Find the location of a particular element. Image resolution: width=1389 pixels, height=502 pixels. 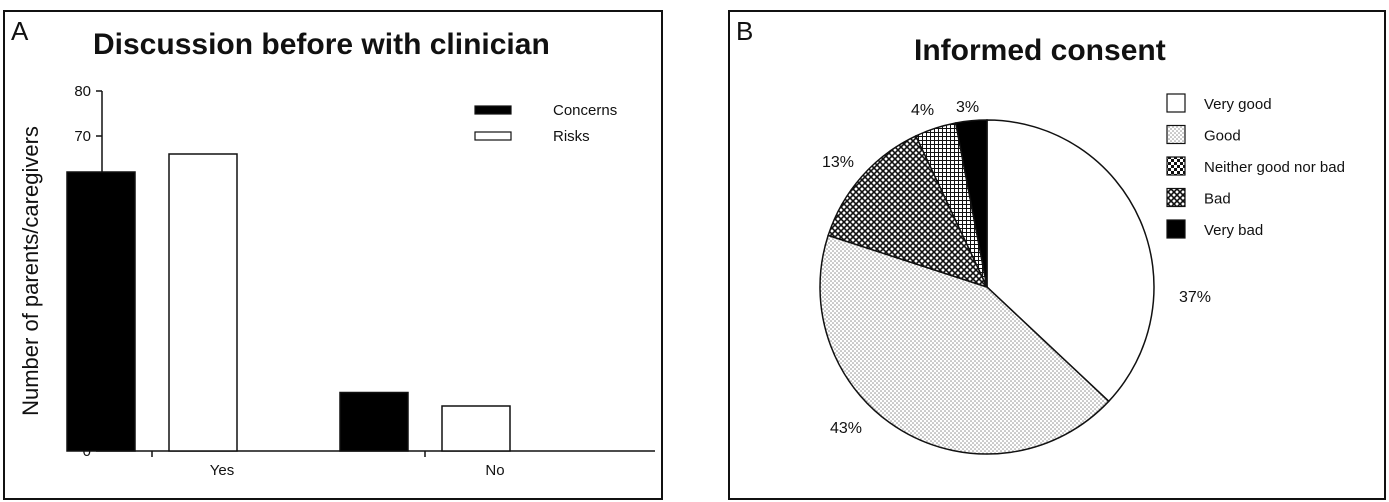

legend-label-very-good: Very good is located at coordinates (1238, 104).